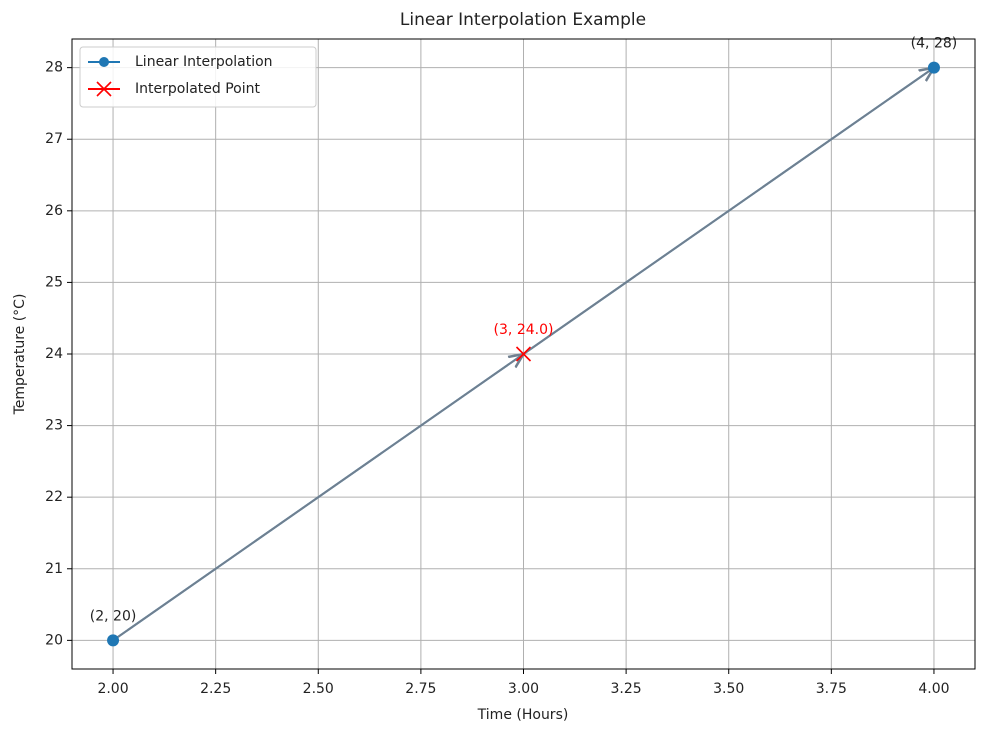 This screenshot has width=987, height=730. Describe the element at coordinates (54, 68) in the screenshot. I see `y-tick-label: 28` at that location.